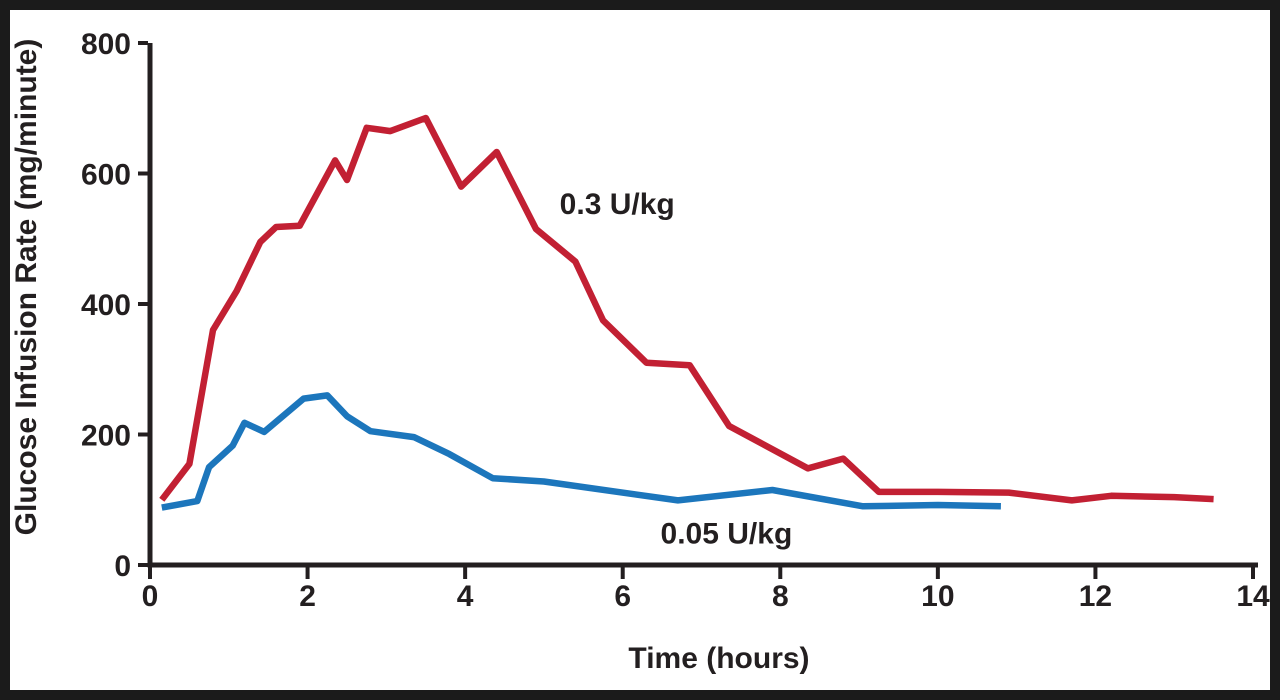  Describe the element at coordinates (106, 44) in the screenshot. I see `y-tick-label: 800` at that location.